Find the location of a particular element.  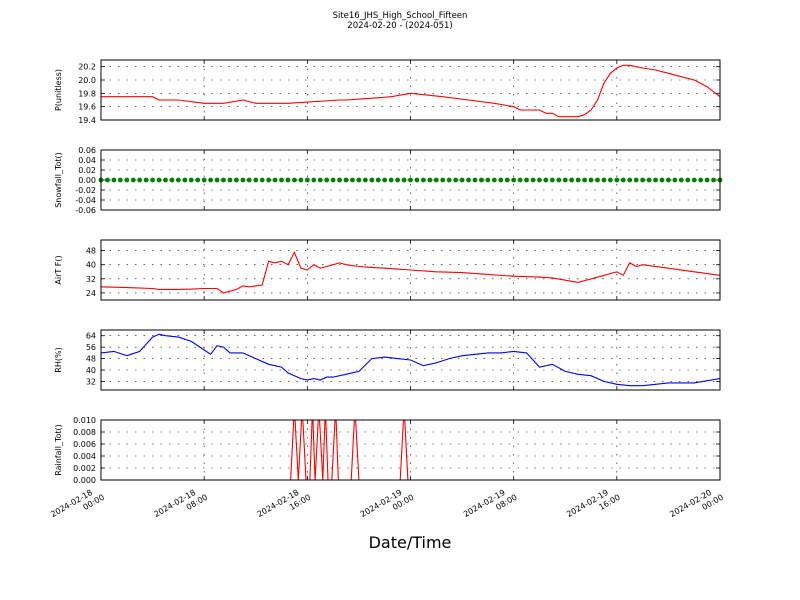

y-tick-label: 0.000 is located at coordinates (84, 480).